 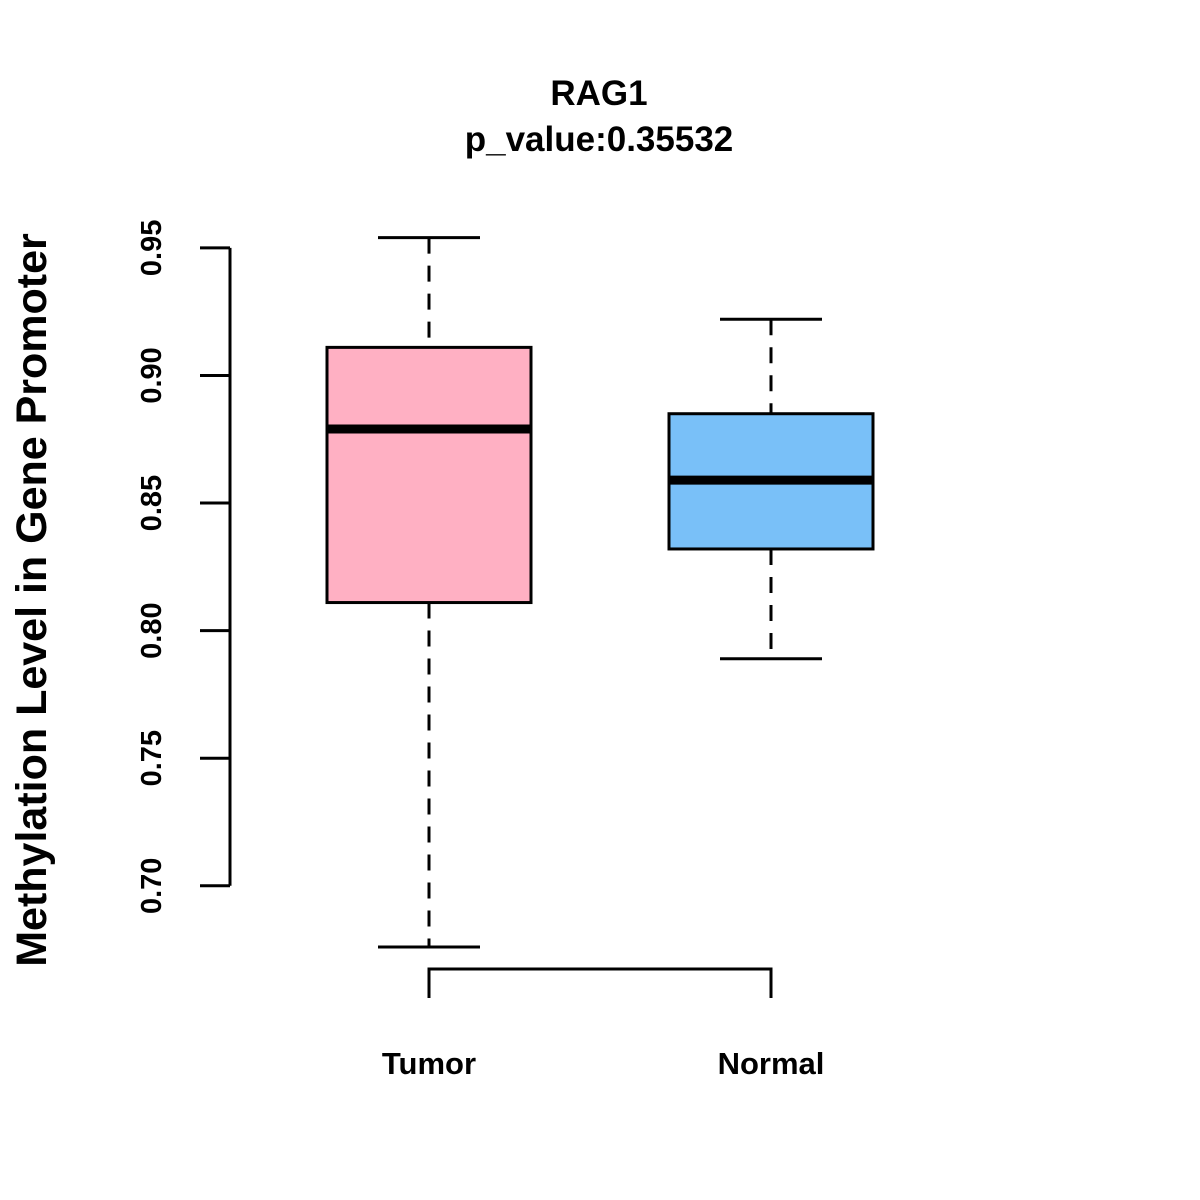 What do you see at coordinates (152, 758) in the screenshot?
I see `y-tick-label: 0.75` at bounding box center [152, 758].